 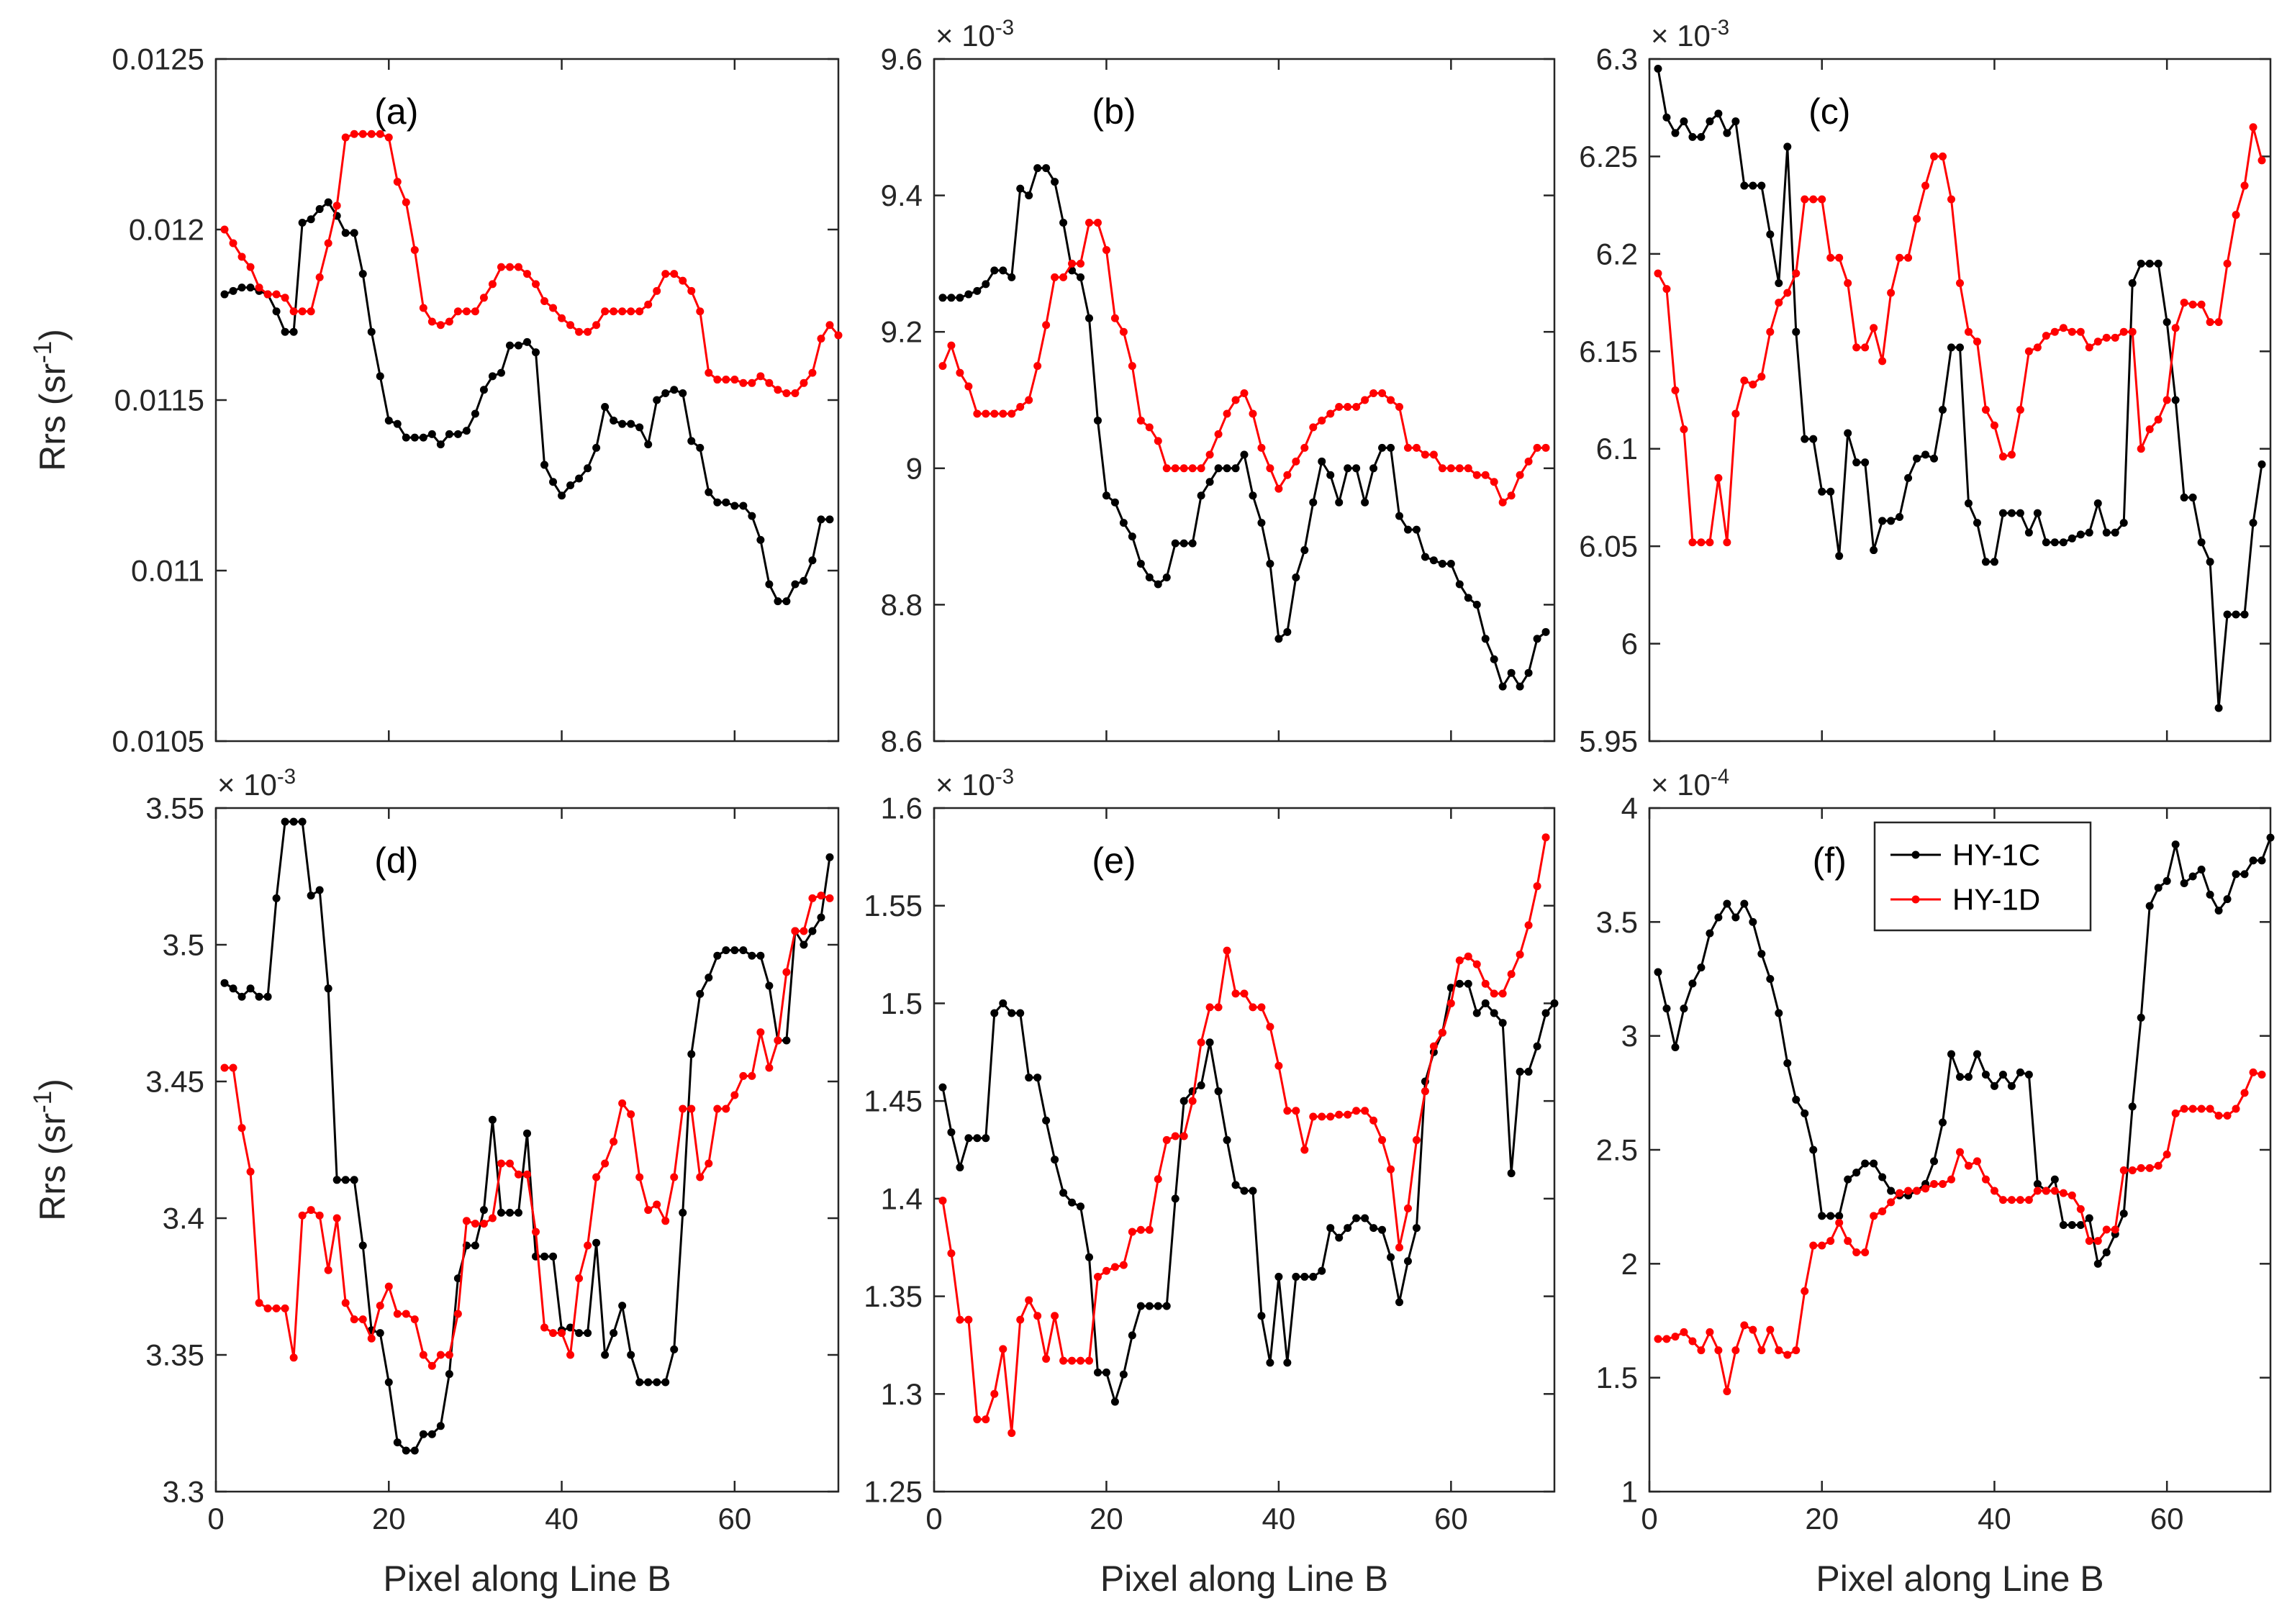 What do you see at coordinates (1960, 335) in the screenshot?
I see `series-hy-1d` at bounding box center [1960, 335].